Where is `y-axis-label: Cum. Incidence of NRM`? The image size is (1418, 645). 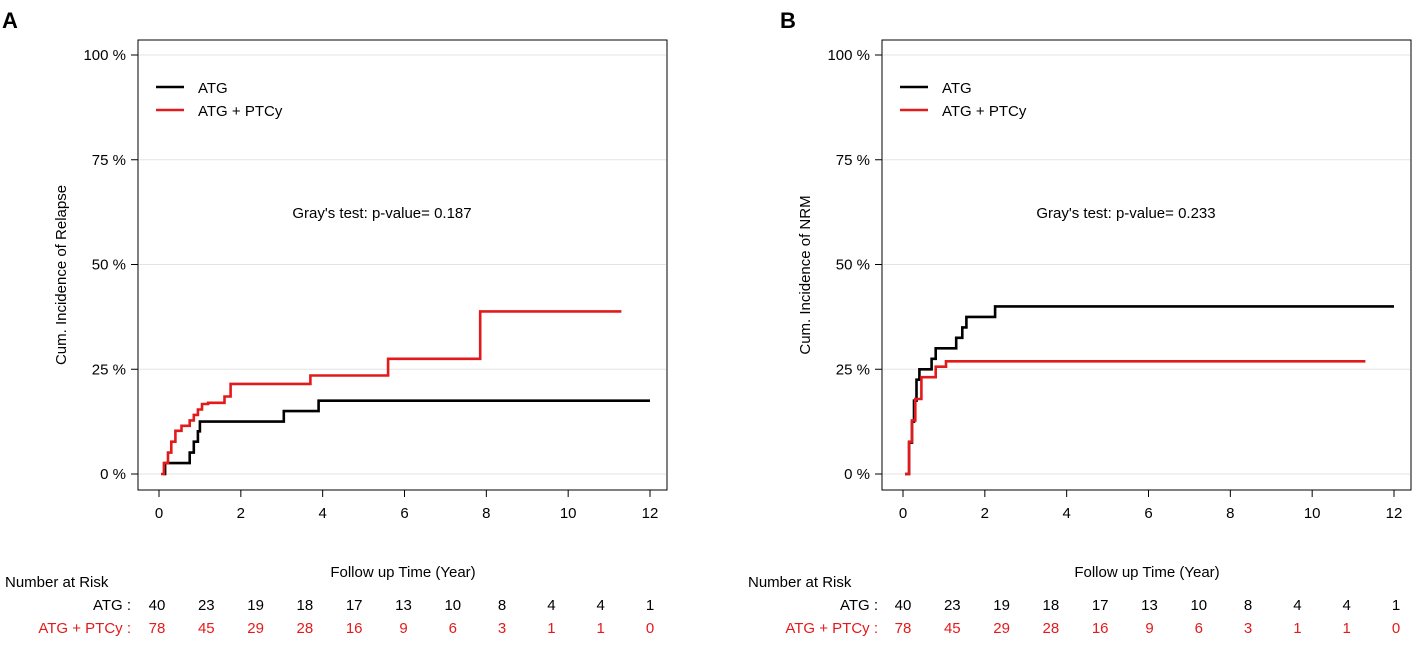
y-axis-label: Cum. Incidence of NRM is located at coordinates (805, 274).